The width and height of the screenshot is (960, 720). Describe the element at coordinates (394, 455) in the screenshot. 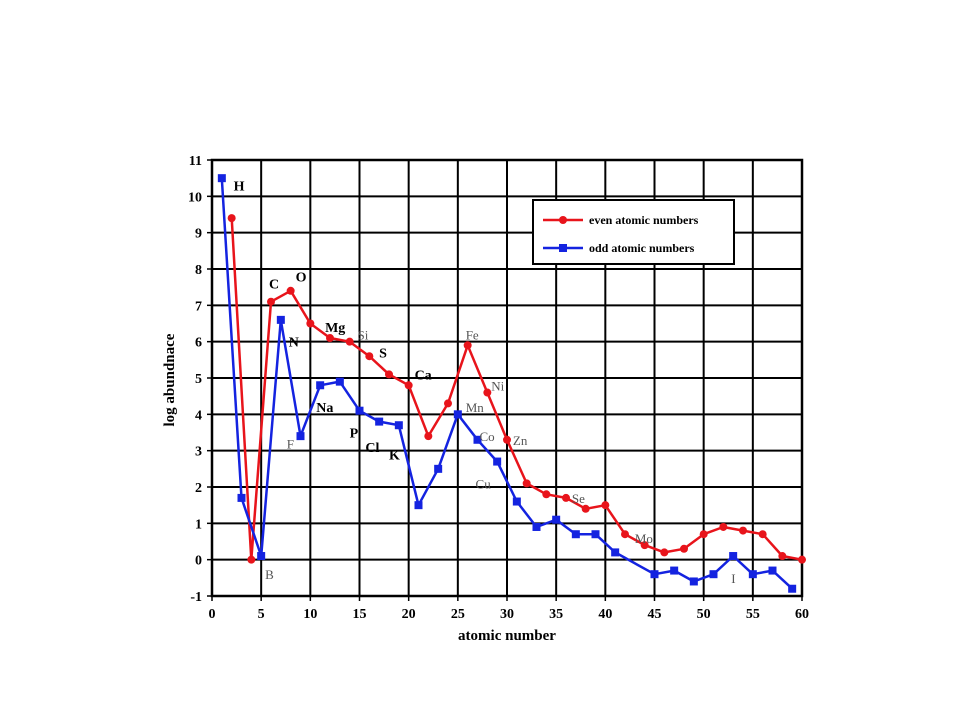

I see `element-label: K` at that location.